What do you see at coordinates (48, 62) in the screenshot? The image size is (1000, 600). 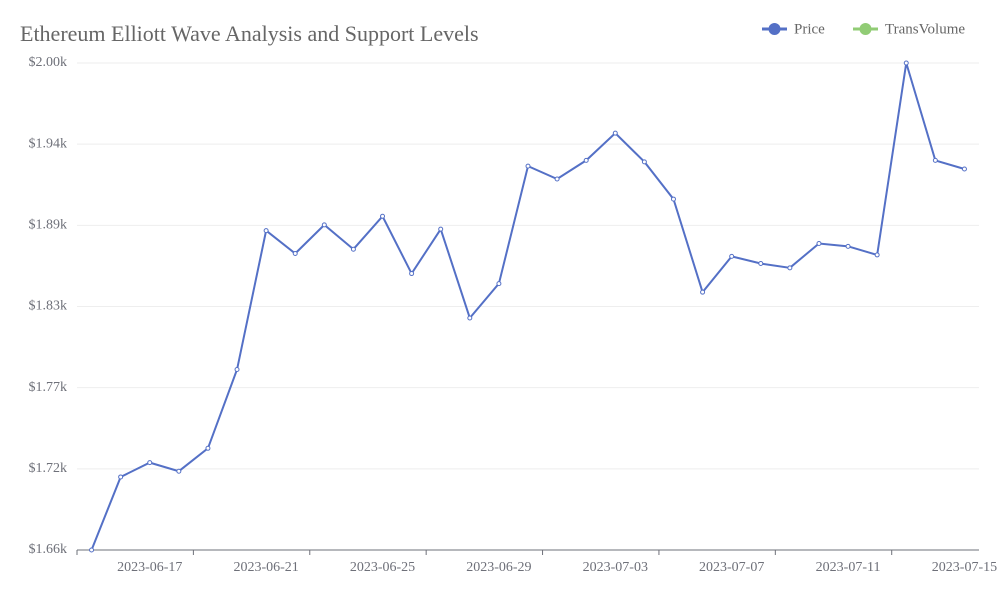 I see `y-tick-label: $2.00k` at bounding box center [48, 62].